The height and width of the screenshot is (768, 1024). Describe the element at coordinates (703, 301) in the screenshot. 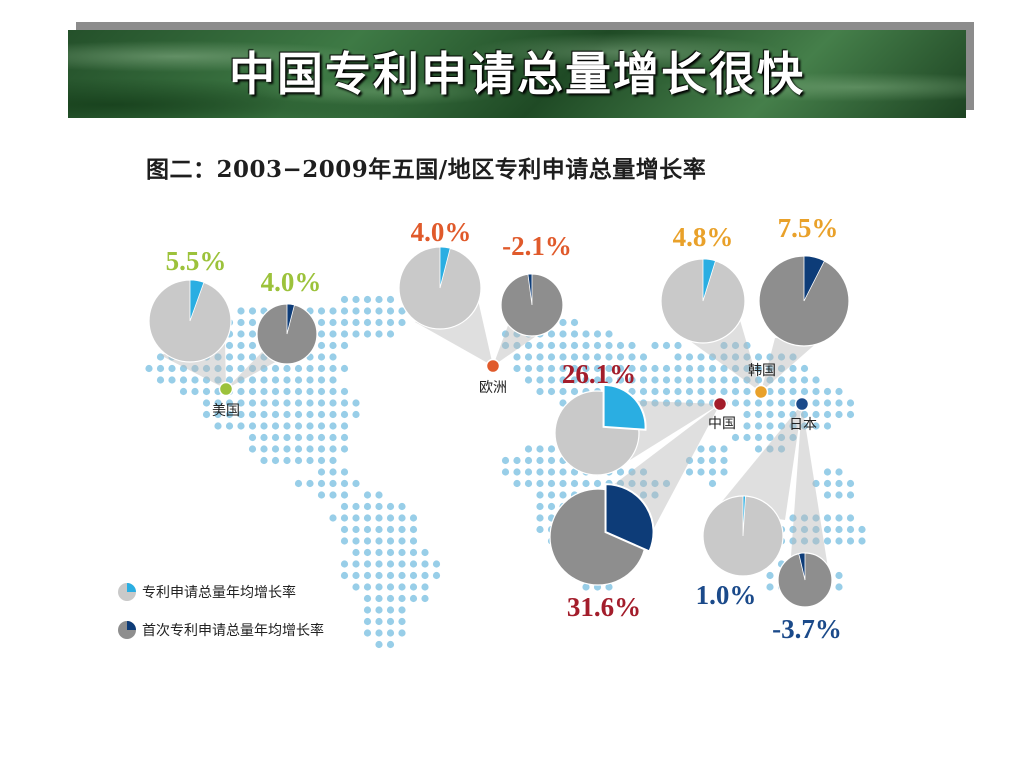

I see `pie-total-kr` at that location.